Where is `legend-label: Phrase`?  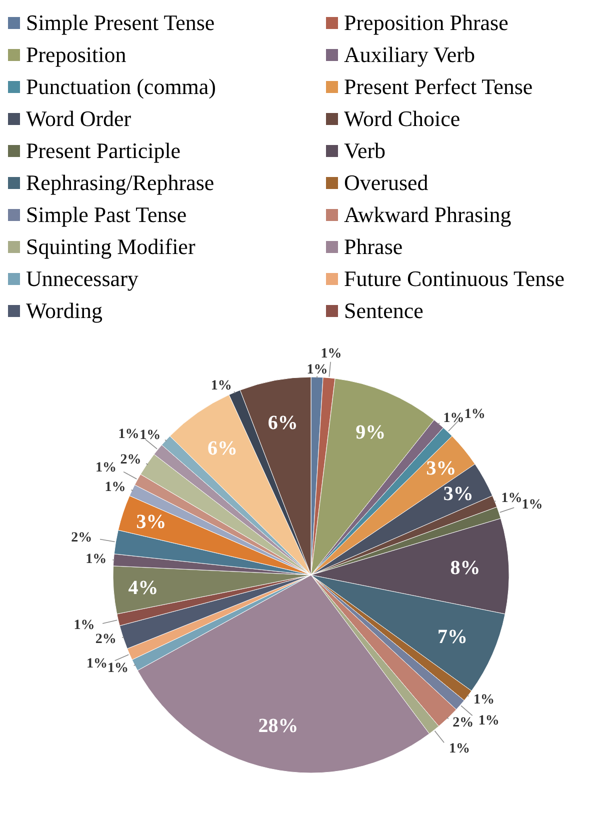
legend-label: Phrase is located at coordinates (373, 247).